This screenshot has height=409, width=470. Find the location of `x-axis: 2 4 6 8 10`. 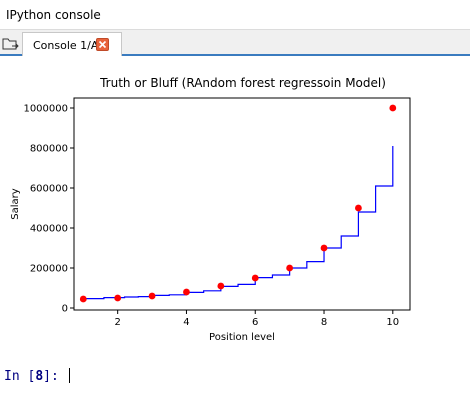

x-axis: 2 4 6 8 10 is located at coordinates (256, 319).